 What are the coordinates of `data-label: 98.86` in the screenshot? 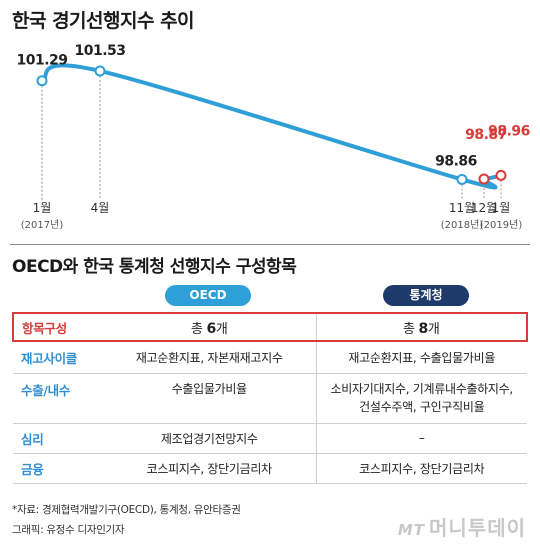 It's located at (456, 161).